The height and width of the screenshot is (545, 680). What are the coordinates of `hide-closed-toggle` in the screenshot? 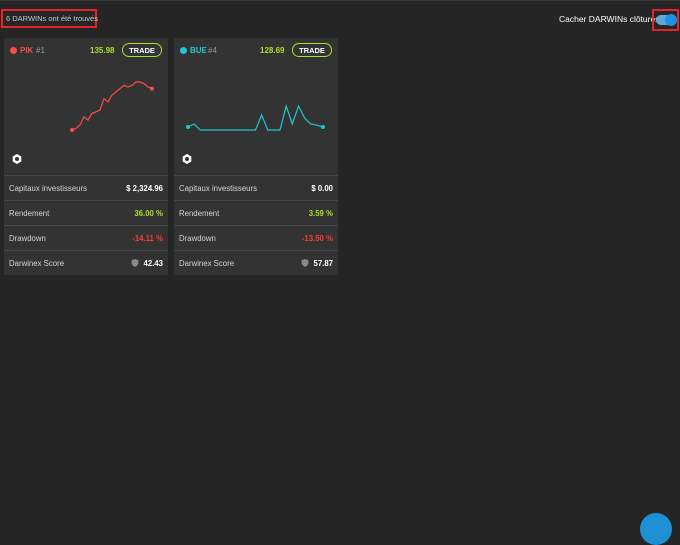 It's located at (666, 20).